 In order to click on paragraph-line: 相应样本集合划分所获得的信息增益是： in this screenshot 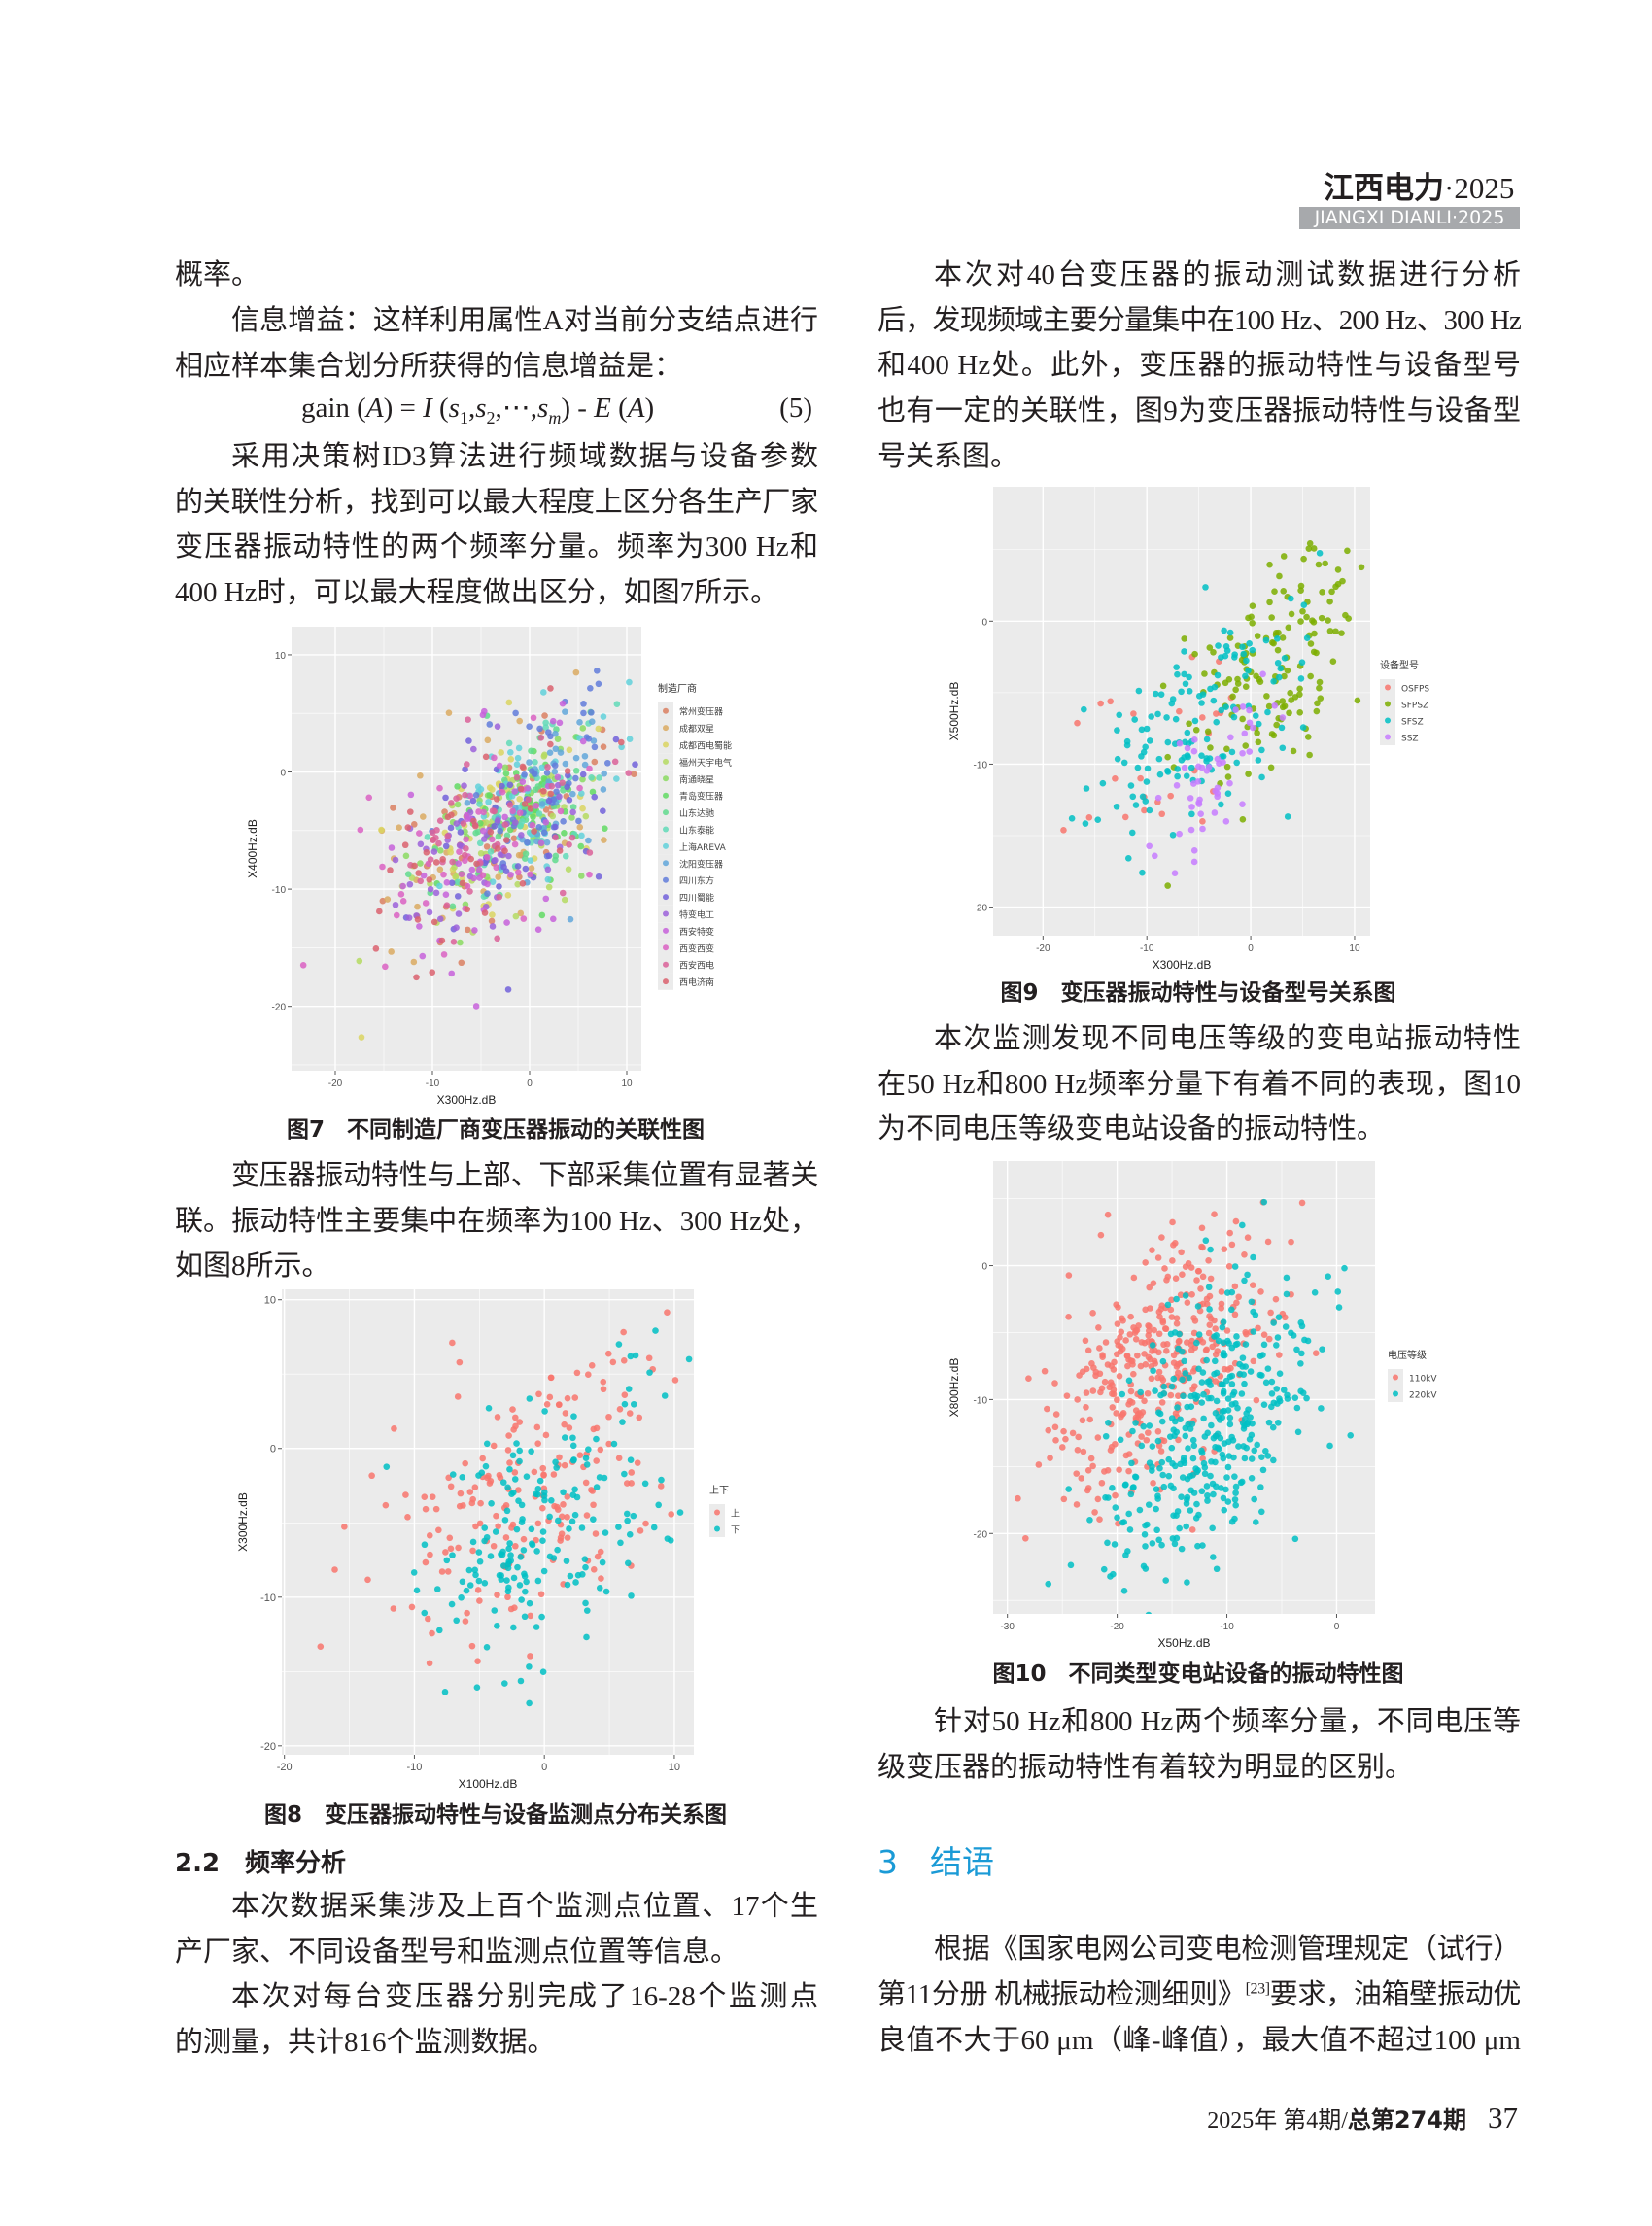, I will do `click(429, 366)`.